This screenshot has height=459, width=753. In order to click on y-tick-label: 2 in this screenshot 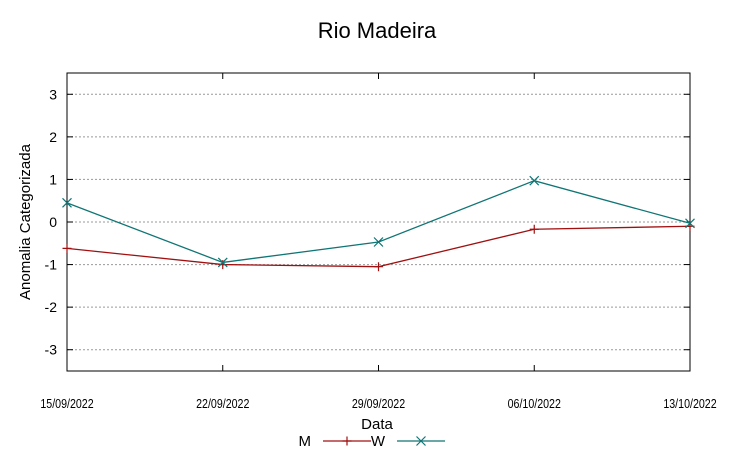, I will do `click(53, 137)`.